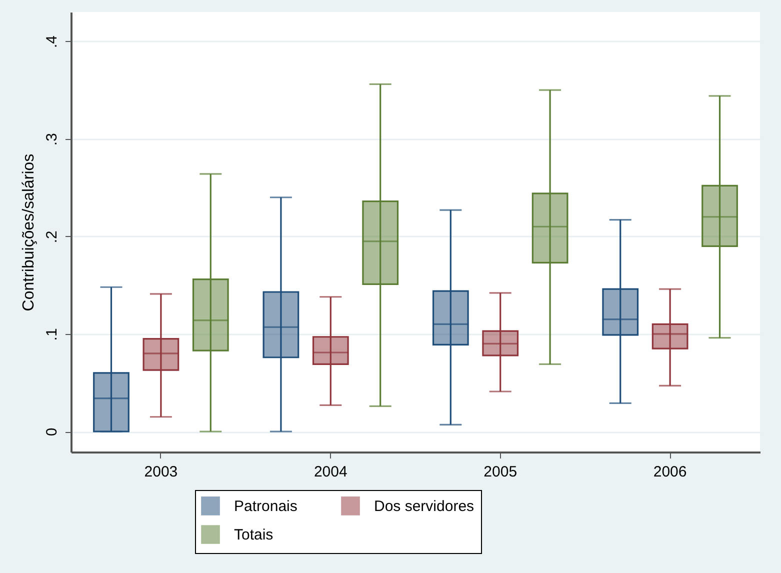  What do you see at coordinates (52, 334) in the screenshot?
I see `y-tick-label: .1` at bounding box center [52, 334].